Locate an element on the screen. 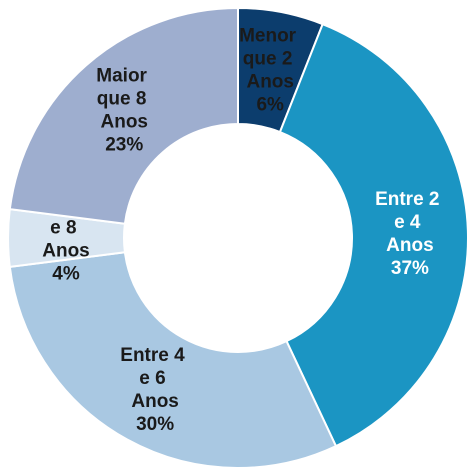 The height and width of the screenshot is (471, 468). value-label: 6% is located at coordinates (270, 105).